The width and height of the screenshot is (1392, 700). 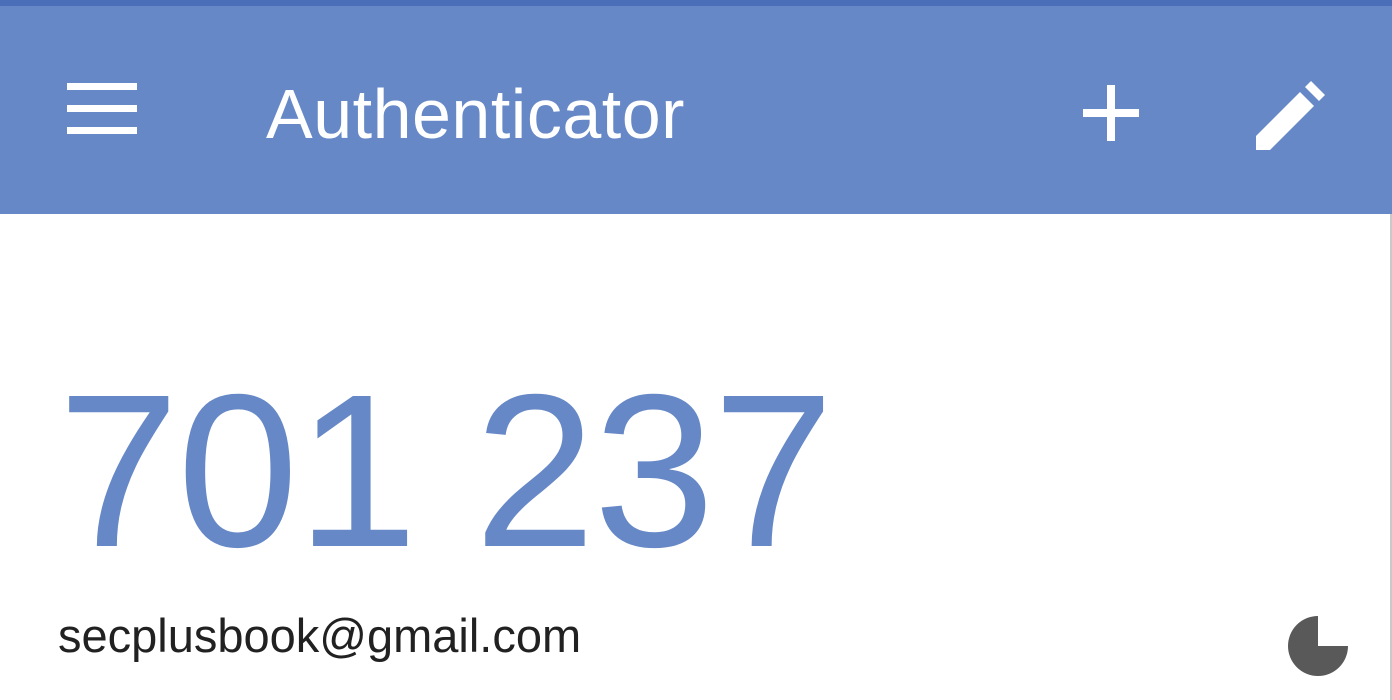 I want to click on menu-button, so click(x=102, y=109).